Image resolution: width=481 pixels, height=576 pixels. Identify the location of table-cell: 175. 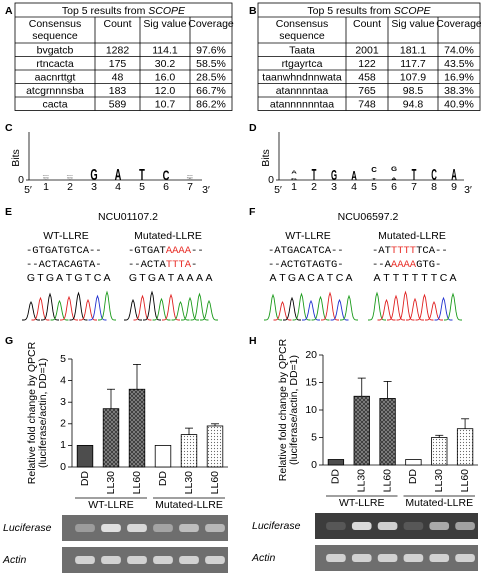
(118, 64).